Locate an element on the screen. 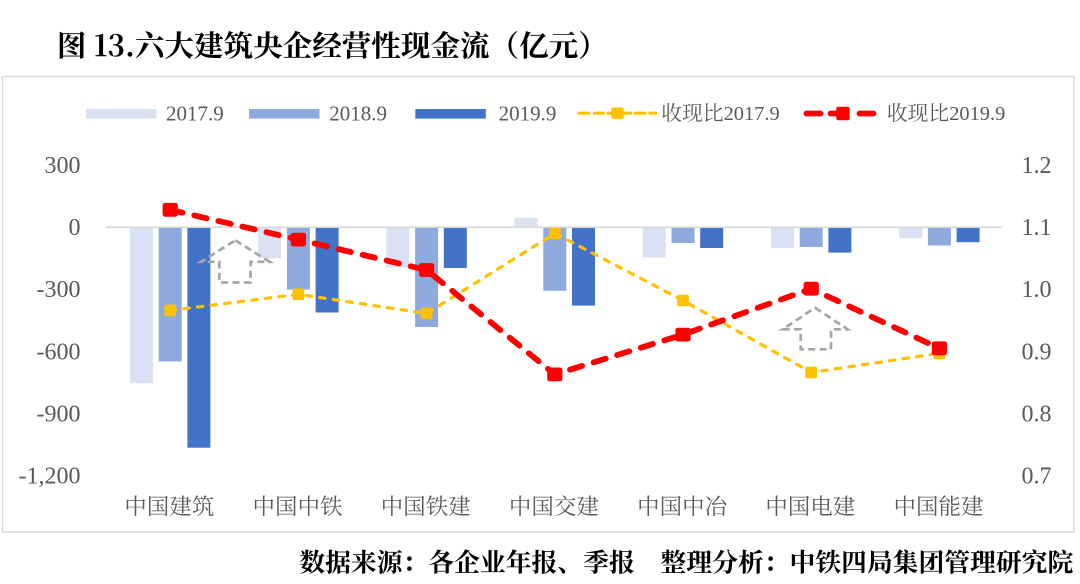 This screenshot has width=1080, height=584. svg-text: 1.1 is located at coordinates (1037, 228).